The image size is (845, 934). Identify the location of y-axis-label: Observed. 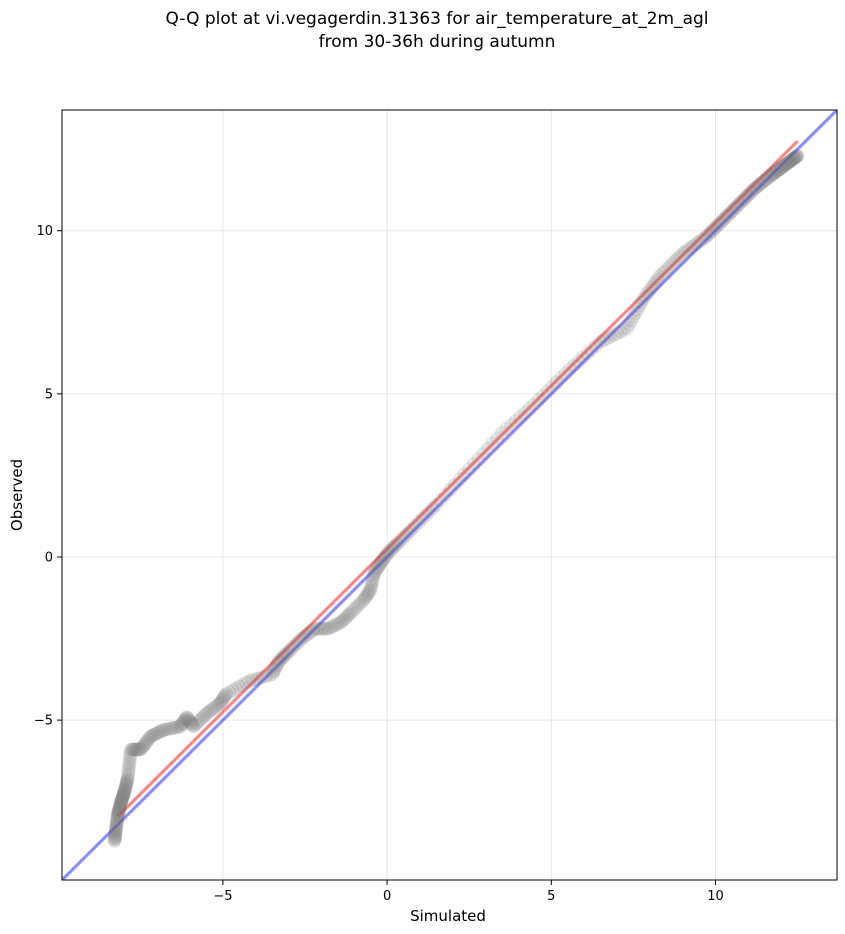
(17, 495).